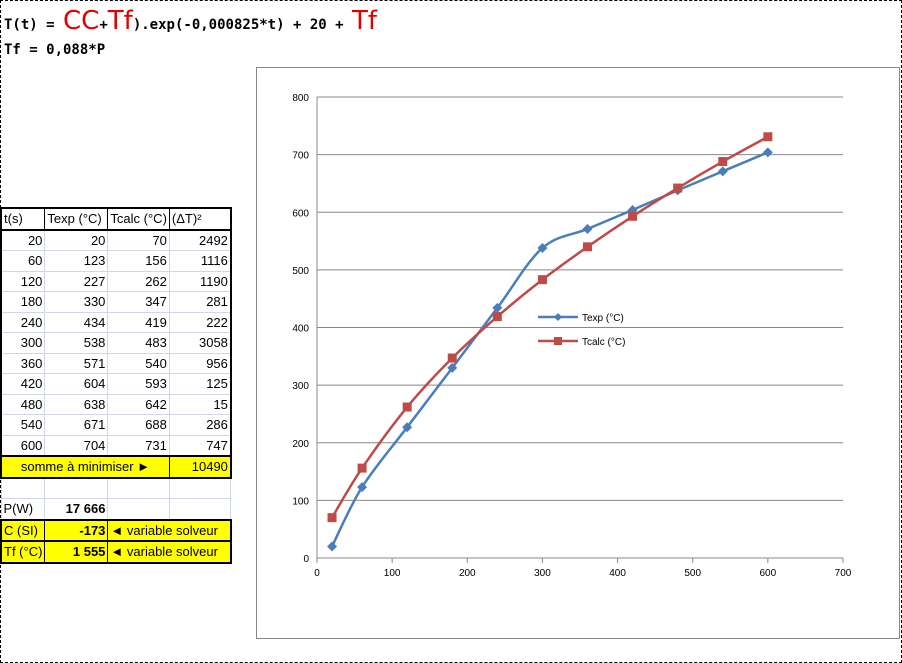 This screenshot has width=902, height=663. What do you see at coordinates (300, 271) in the screenshot?
I see `y-tick-label: 500` at bounding box center [300, 271].